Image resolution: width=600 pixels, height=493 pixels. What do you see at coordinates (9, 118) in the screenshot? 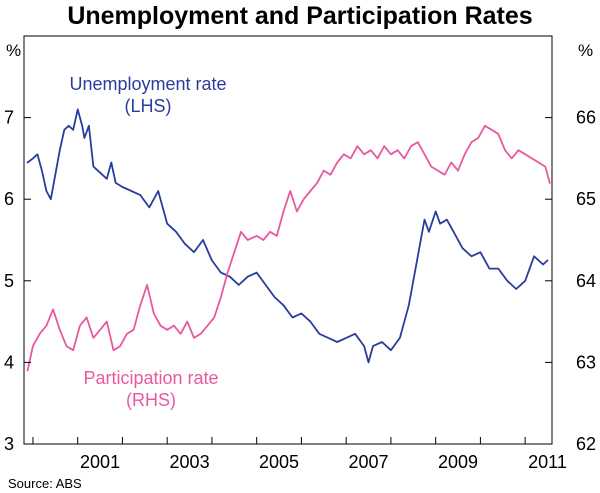
I see `left-tick-label: 7` at bounding box center [9, 118].